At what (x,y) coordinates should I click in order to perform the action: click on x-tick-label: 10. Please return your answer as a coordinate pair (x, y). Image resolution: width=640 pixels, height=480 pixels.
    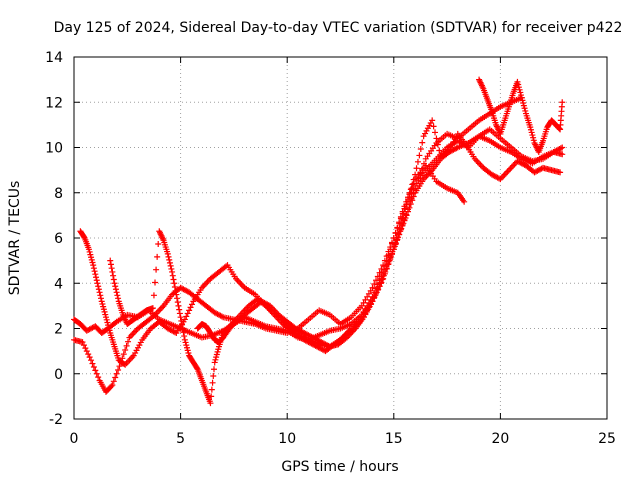
    Looking at the image, I should click on (287, 439).